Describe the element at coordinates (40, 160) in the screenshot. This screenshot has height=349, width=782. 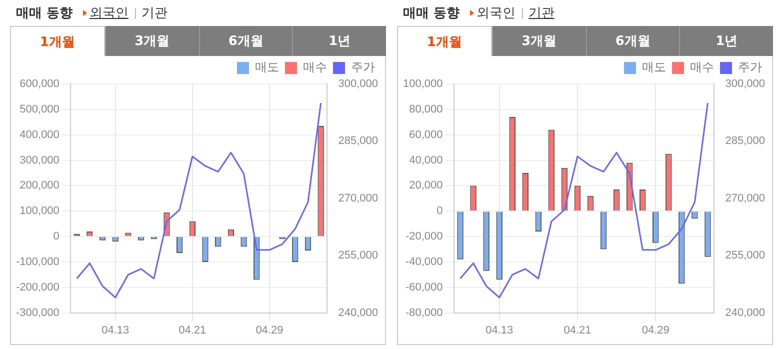
I see `y-tick-label: 300,000` at that location.